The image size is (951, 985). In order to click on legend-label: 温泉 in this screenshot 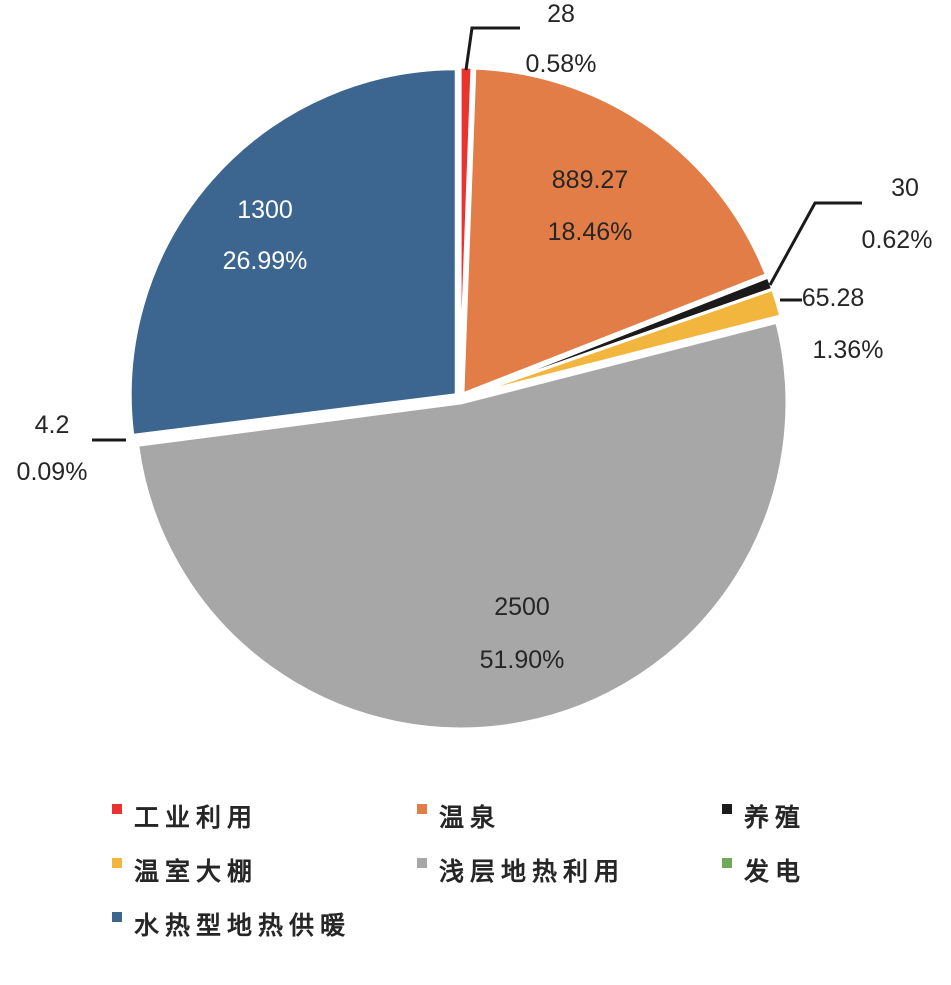, I will do `click(470, 818)`.